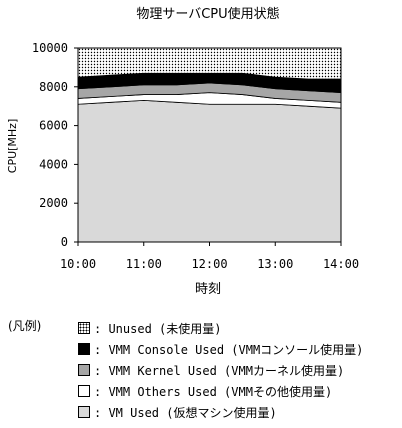 This screenshot has height=428, width=402. What do you see at coordinates (78, 264) in the screenshot?
I see `x-tick-label: 10:00` at bounding box center [78, 264].